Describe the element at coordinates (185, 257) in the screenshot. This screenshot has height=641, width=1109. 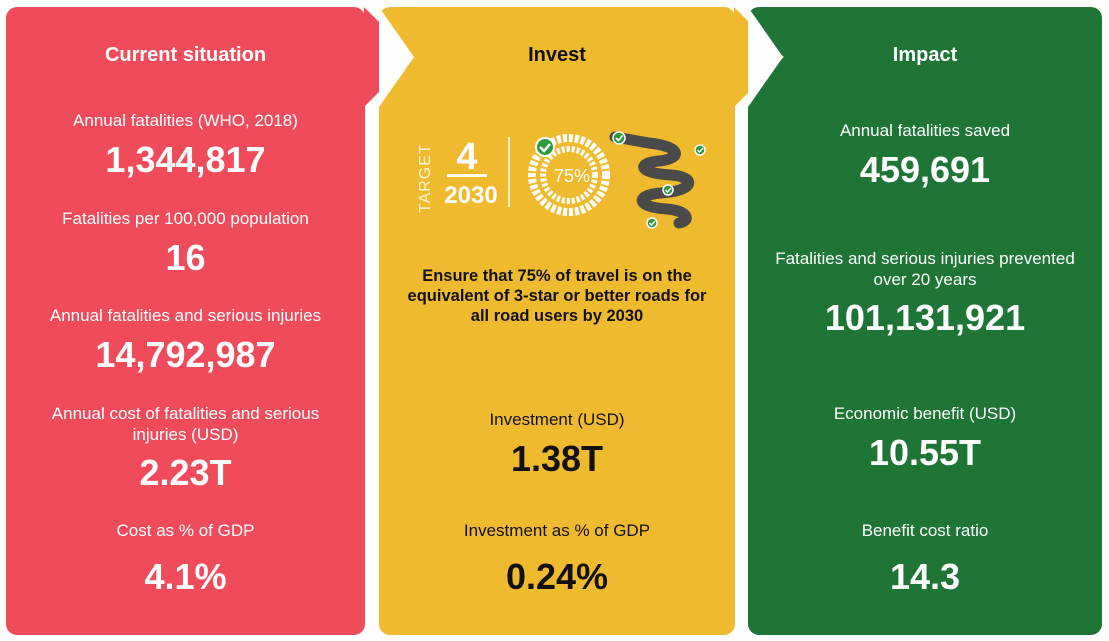
I see `fatalities-per-100k-value: 16` at that location.